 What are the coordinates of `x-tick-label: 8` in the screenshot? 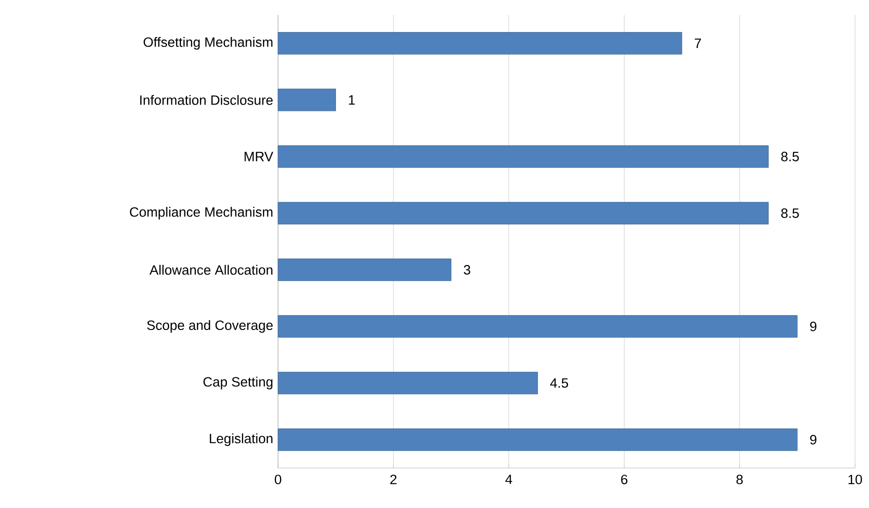 It's located at (739, 479).